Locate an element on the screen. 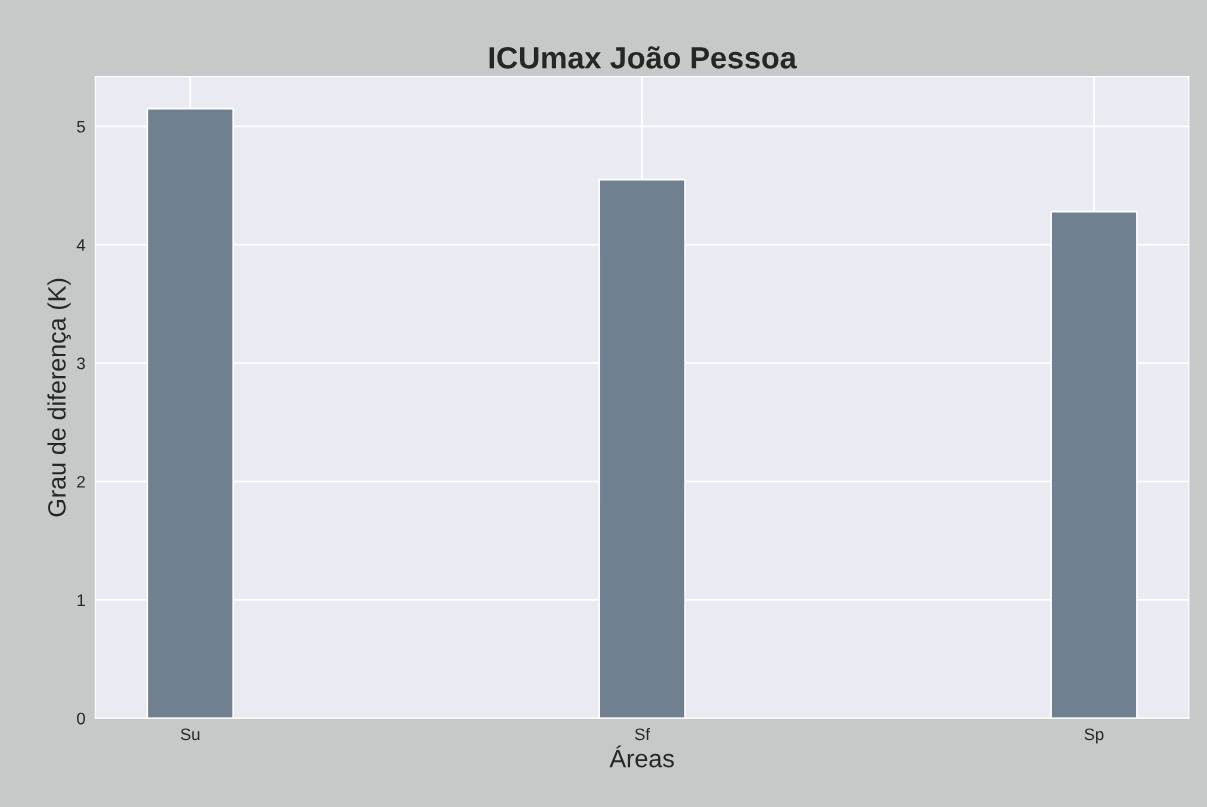 Image resolution: width=1207 pixels, height=807 pixels. y-tick-label: 5 is located at coordinates (81, 126).